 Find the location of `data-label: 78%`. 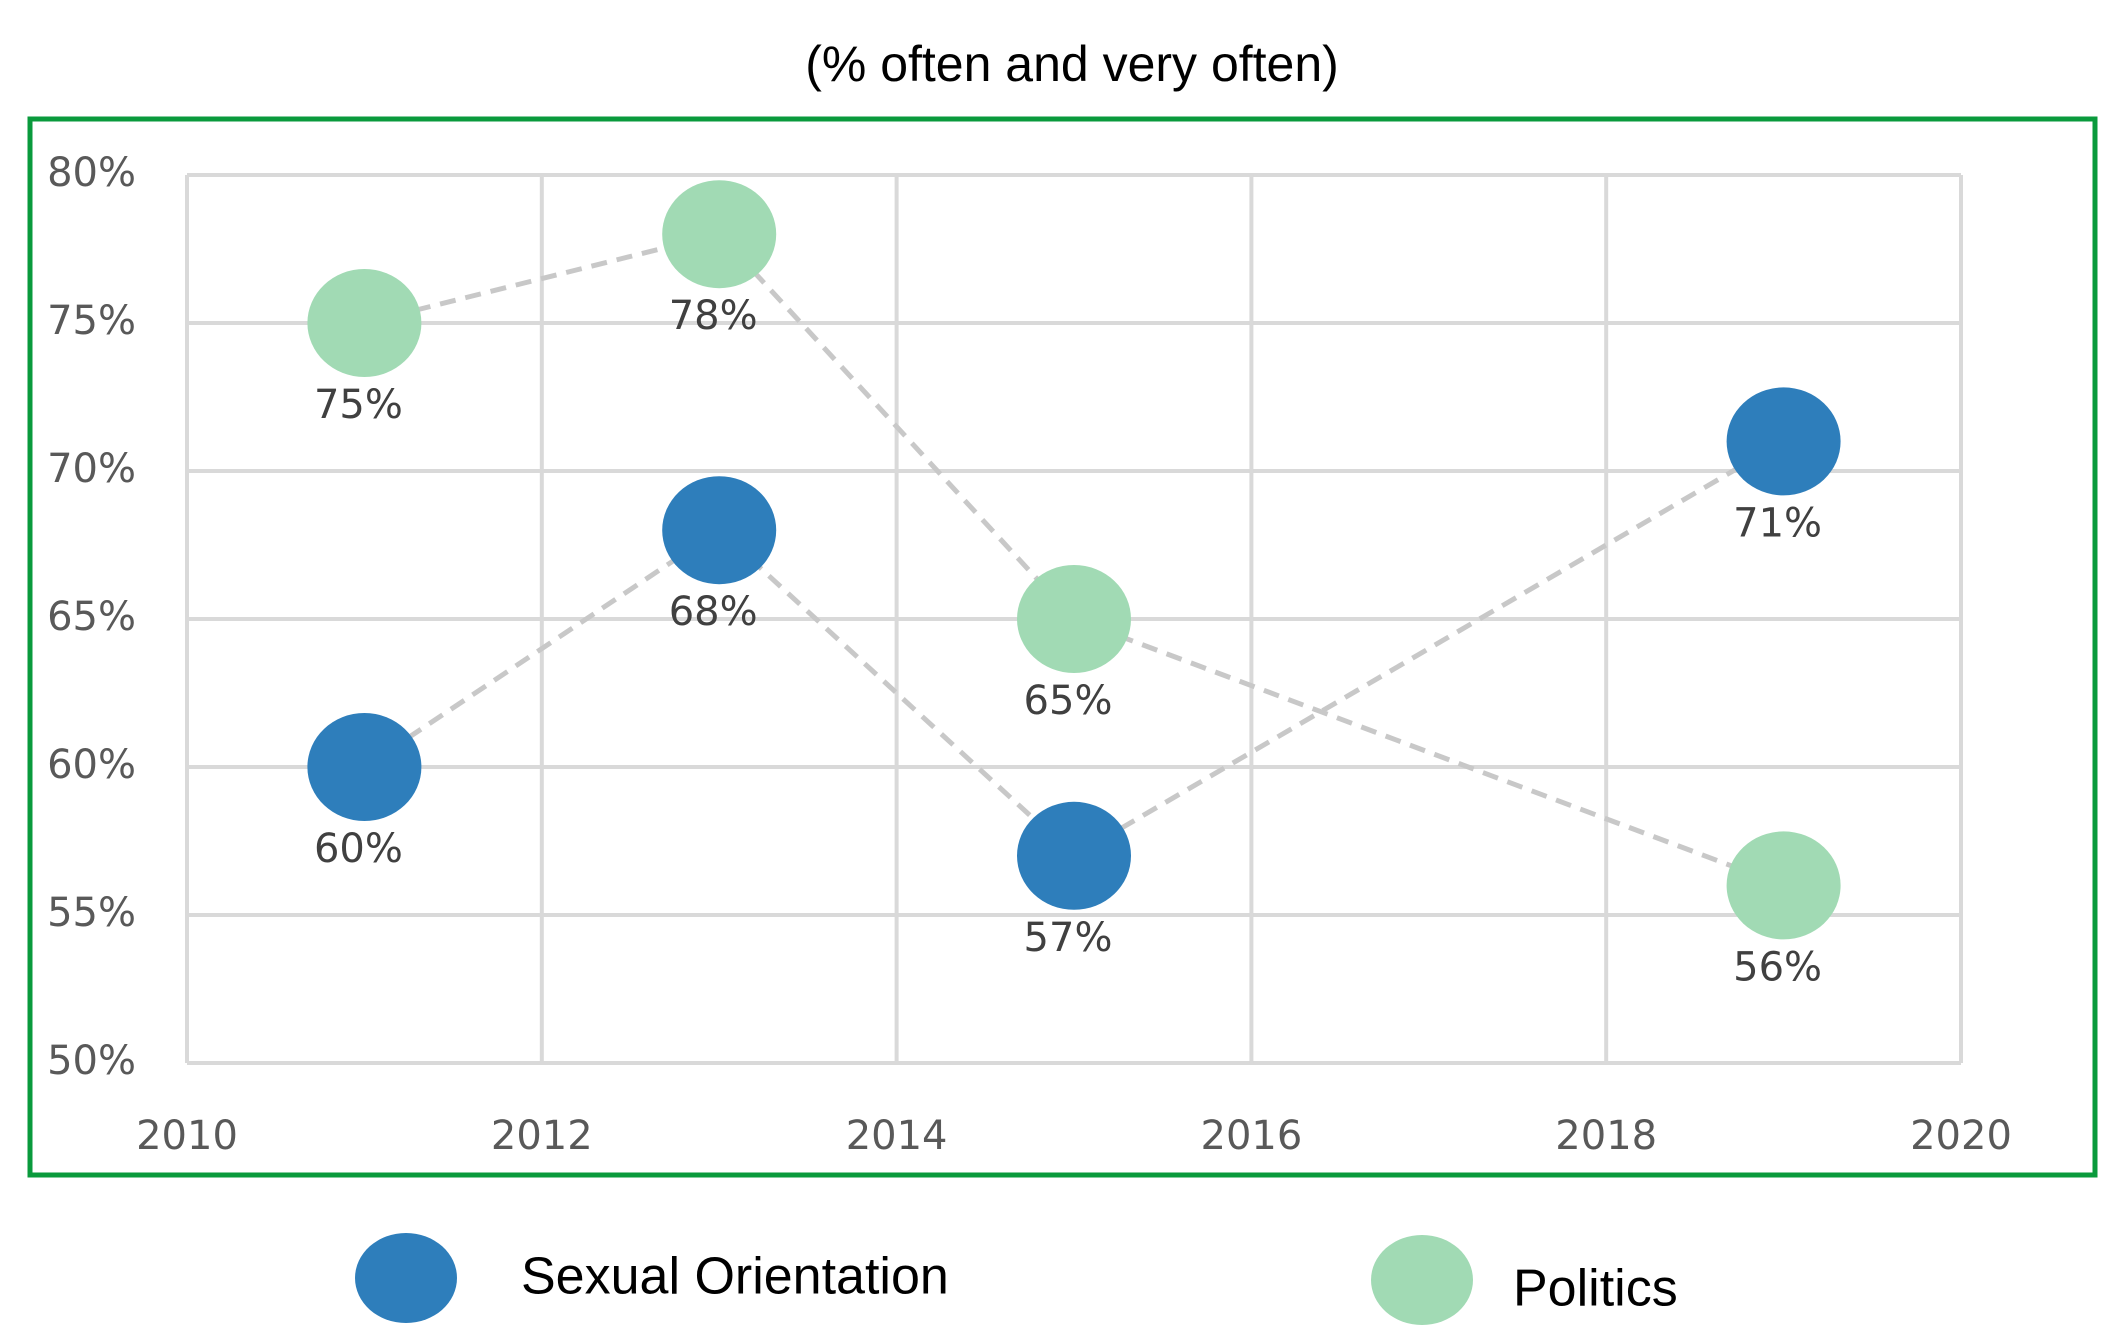

data-label: 78% is located at coordinates (713, 316).